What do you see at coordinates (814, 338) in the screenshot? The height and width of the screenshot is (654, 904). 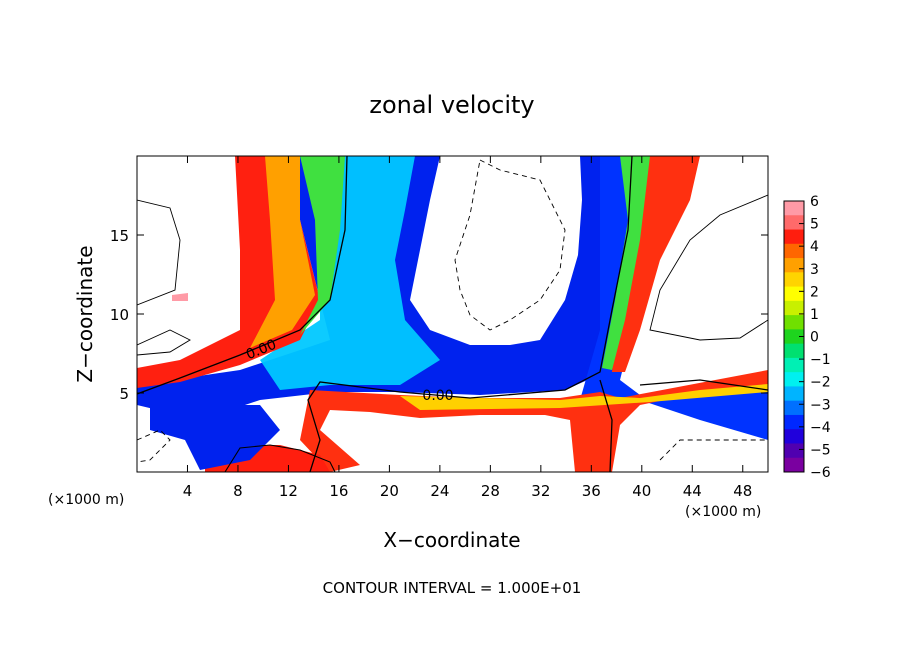 I see `colorbar-label: 0` at bounding box center [814, 338].